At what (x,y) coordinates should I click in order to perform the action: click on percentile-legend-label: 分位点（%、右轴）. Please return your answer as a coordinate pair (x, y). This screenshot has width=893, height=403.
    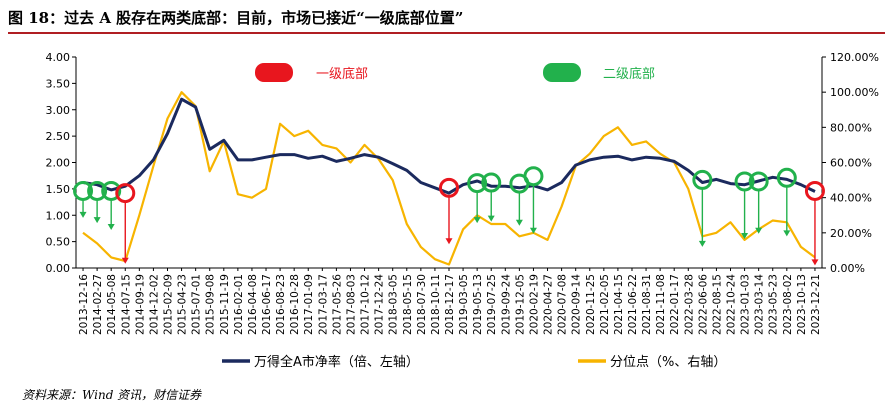
    Looking at the image, I should click on (668, 362).